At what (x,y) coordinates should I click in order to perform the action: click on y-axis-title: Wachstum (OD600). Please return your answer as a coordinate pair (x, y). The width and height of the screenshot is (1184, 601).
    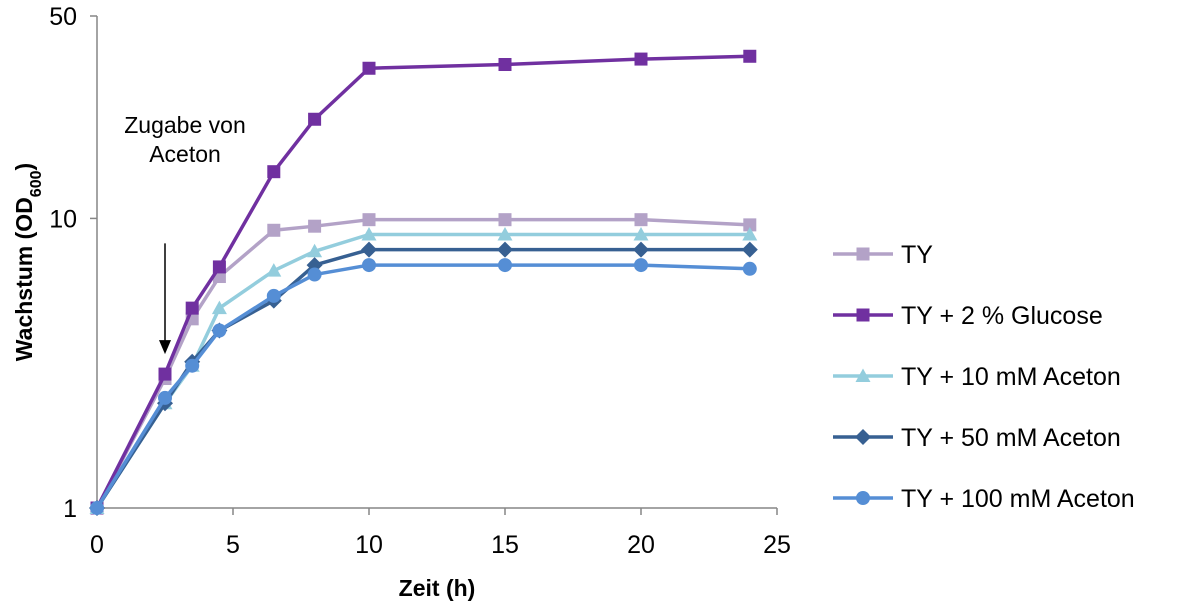
    Looking at the image, I should click on (28, 262).